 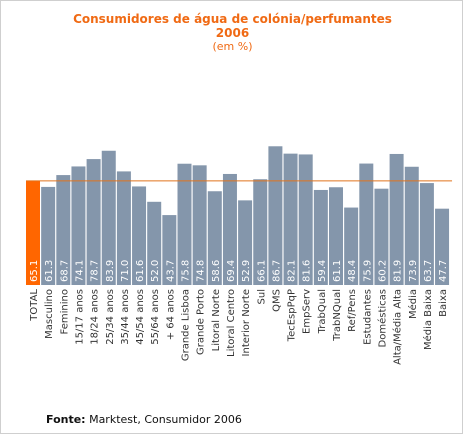 What do you see at coordinates (66, 419) in the screenshot?
I see `source-label: Fonte:` at bounding box center [66, 419].